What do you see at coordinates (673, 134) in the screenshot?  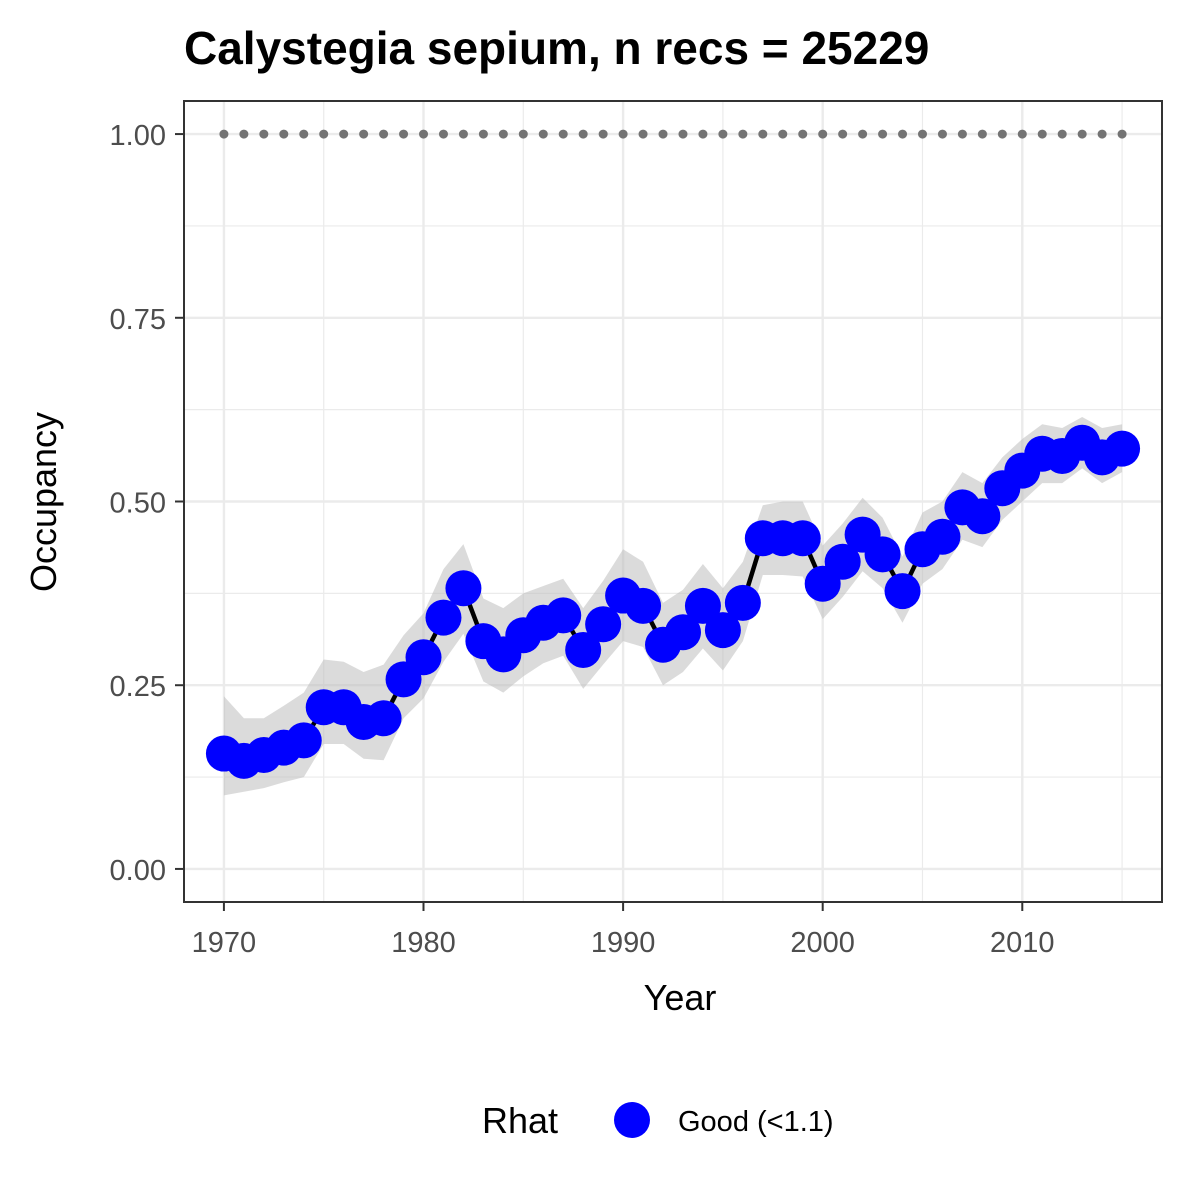 I see `reference-dots-layer` at bounding box center [673, 134].